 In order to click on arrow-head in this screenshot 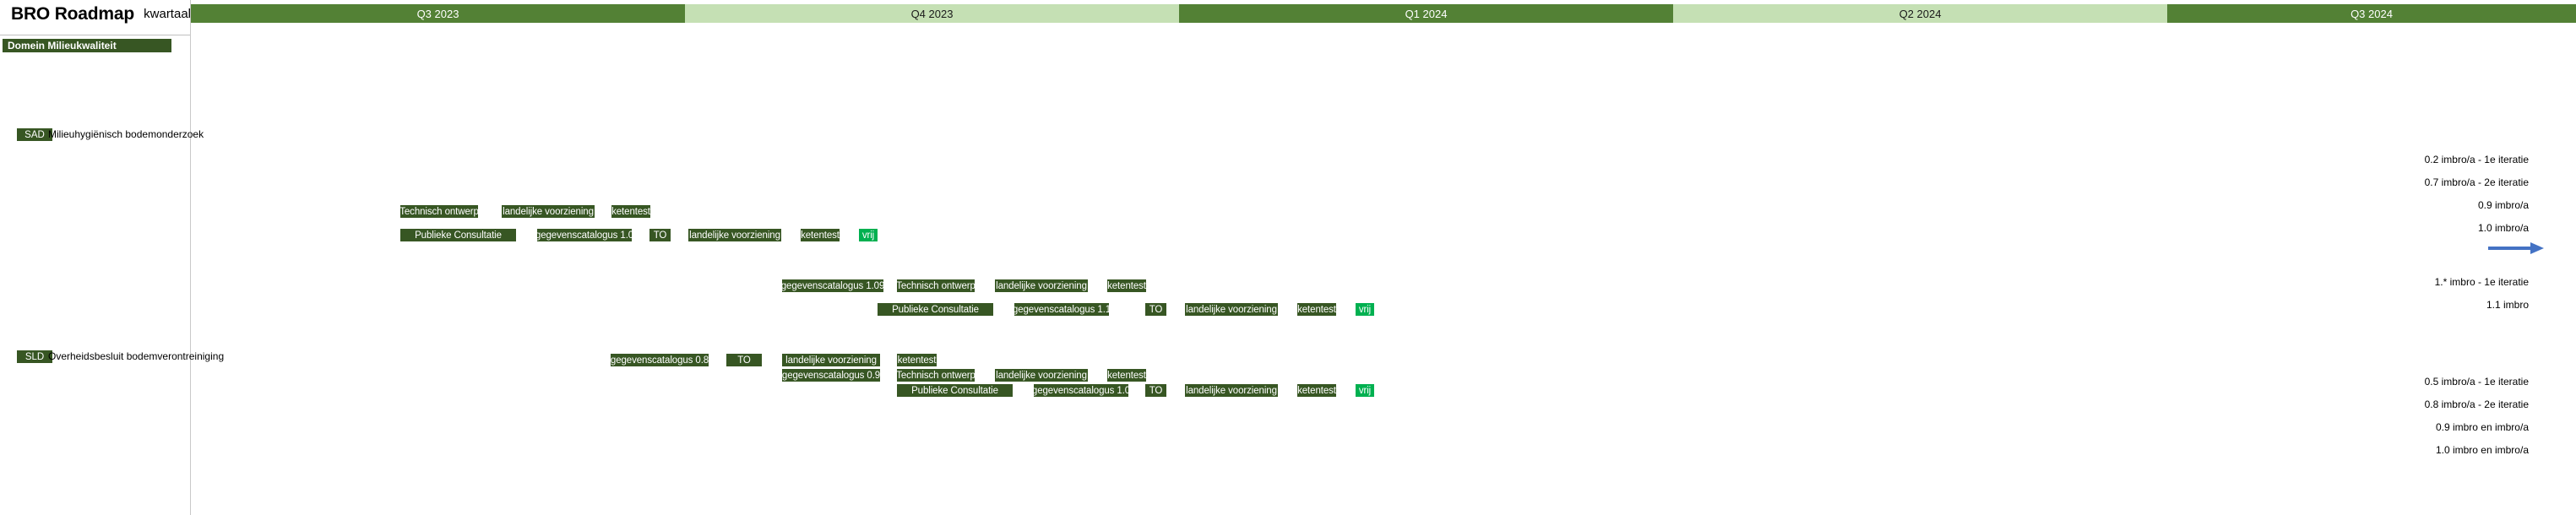, I will do `click(2537, 248)`.